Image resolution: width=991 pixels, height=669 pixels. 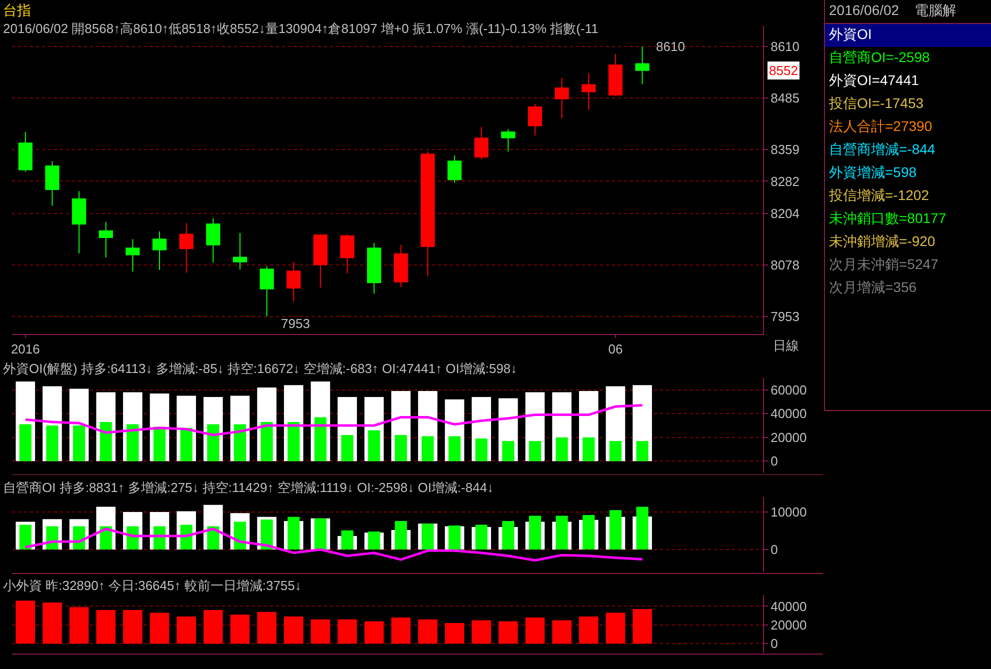 What do you see at coordinates (785, 98) in the screenshot?
I see `y-tick-label: 8485` at bounding box center [785, 98].